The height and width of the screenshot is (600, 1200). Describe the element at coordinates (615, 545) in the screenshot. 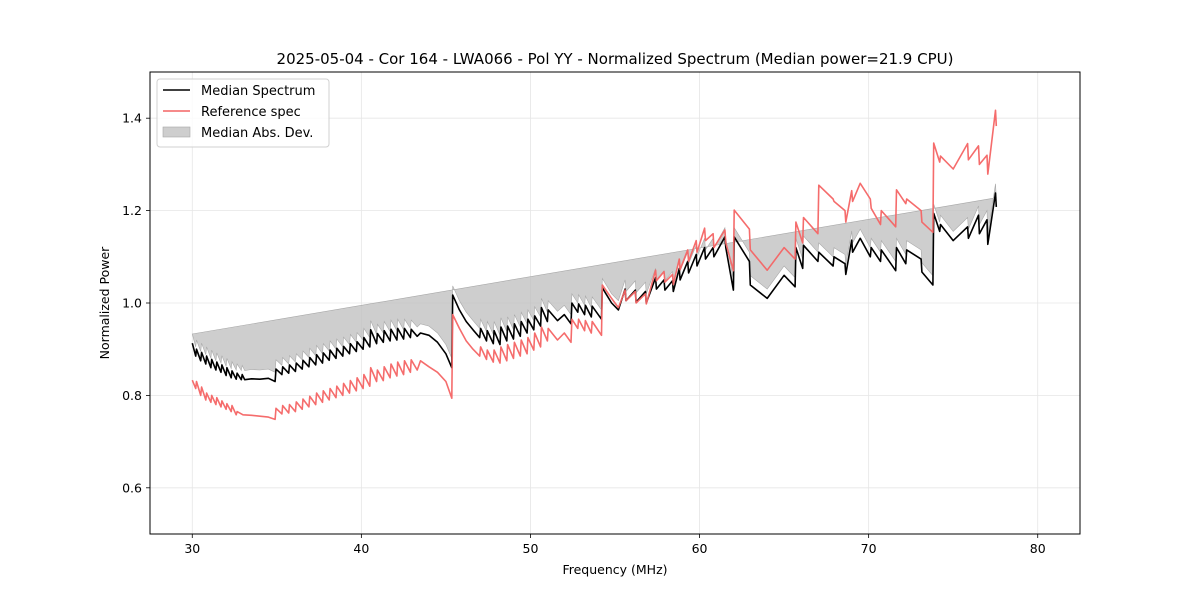

I see `x-axis: 30 40 50 60 70 80` at that location.